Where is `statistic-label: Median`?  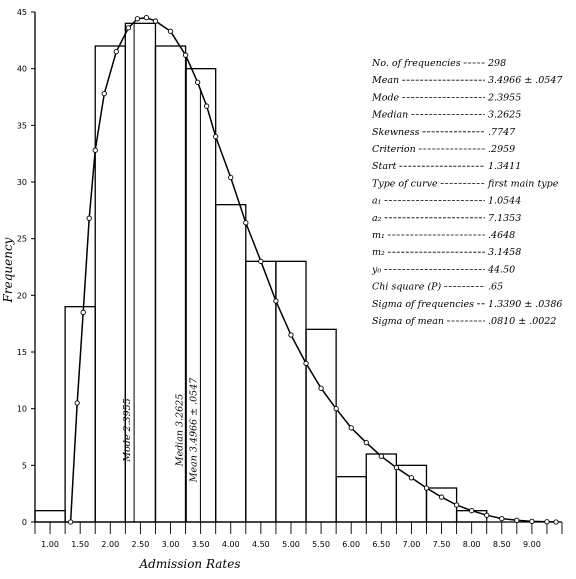
statistic-label: Median is located at coordinates (389, 115).